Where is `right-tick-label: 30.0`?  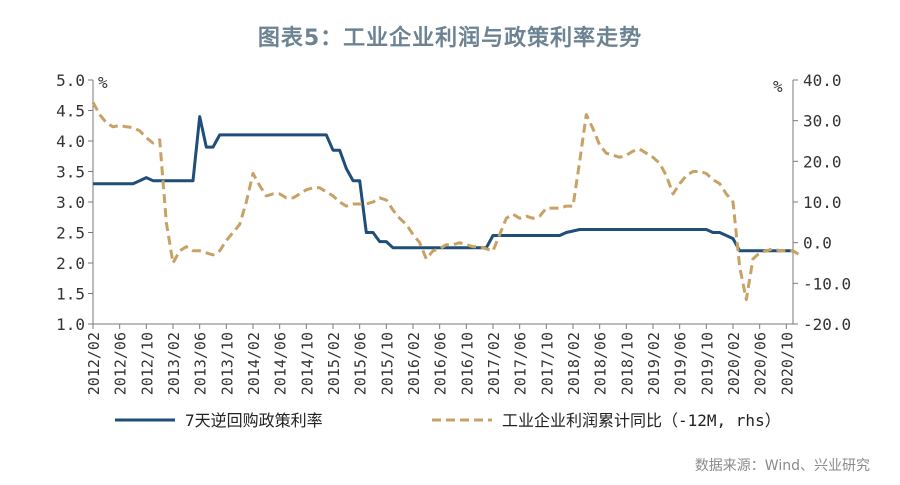 right-tick-label: 30.0 is located at coordinates (822, 121).